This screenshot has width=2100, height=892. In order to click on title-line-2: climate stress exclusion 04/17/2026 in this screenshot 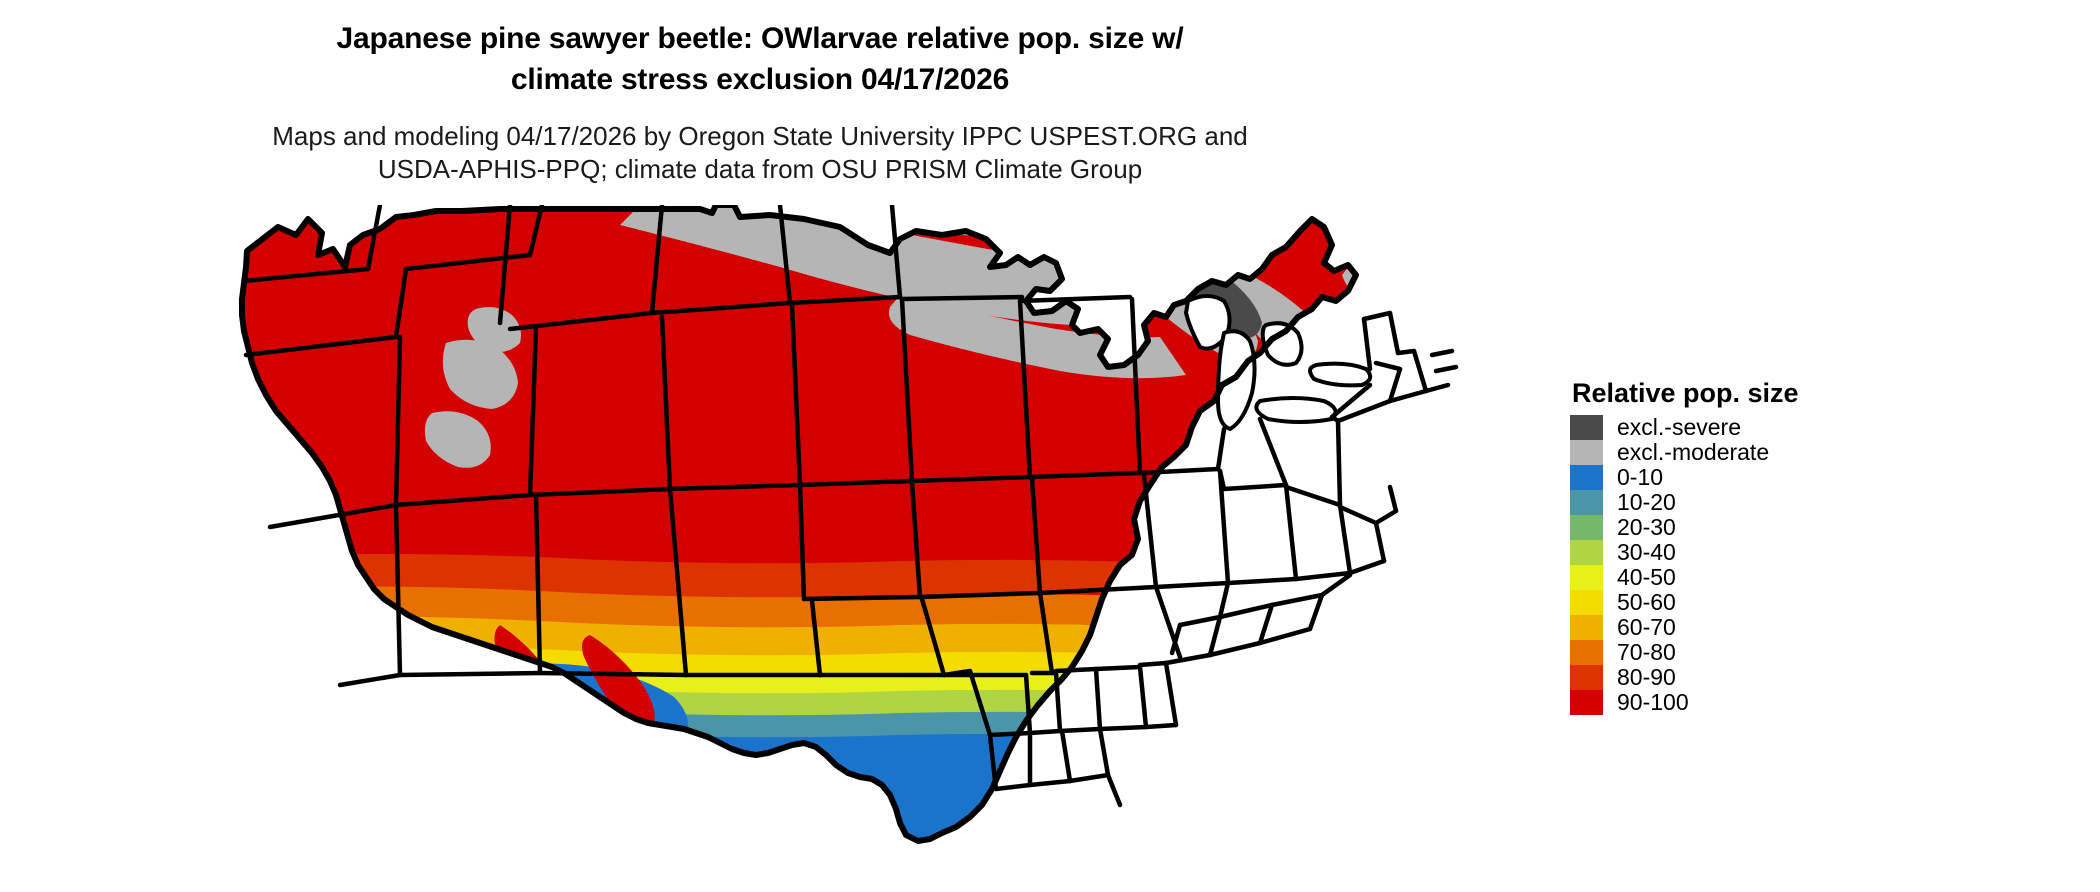, I will do `click(760, 79)`.